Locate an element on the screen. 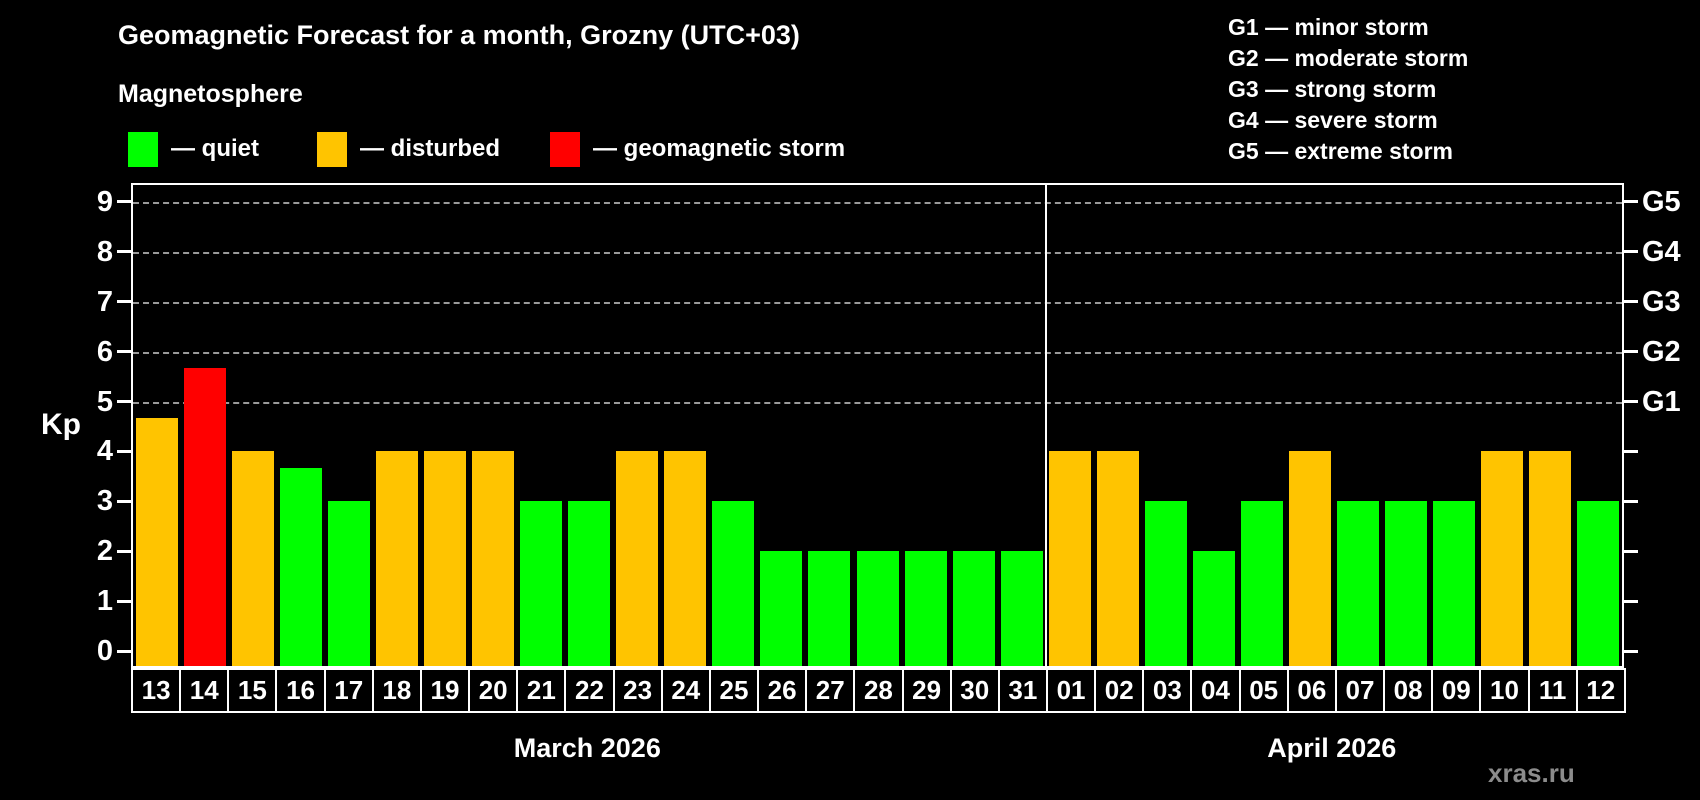 This screenshot has height=800, width=1700. magnetosphere-label: Magnetosphere is located at coordinates (210, 94).